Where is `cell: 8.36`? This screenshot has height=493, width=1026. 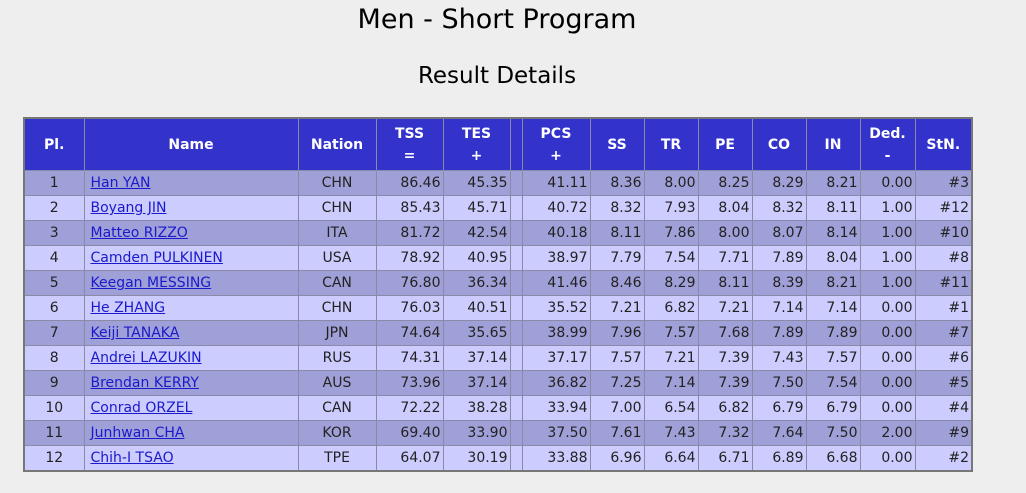
cell: 8.36 is located at coordinates (617, 183).